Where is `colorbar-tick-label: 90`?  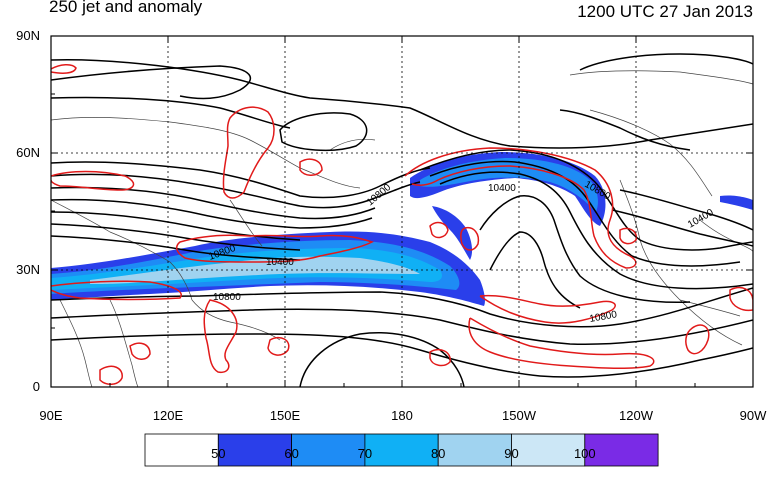
colorbar-tick-label: 90 is located at coordinates (511, 453).